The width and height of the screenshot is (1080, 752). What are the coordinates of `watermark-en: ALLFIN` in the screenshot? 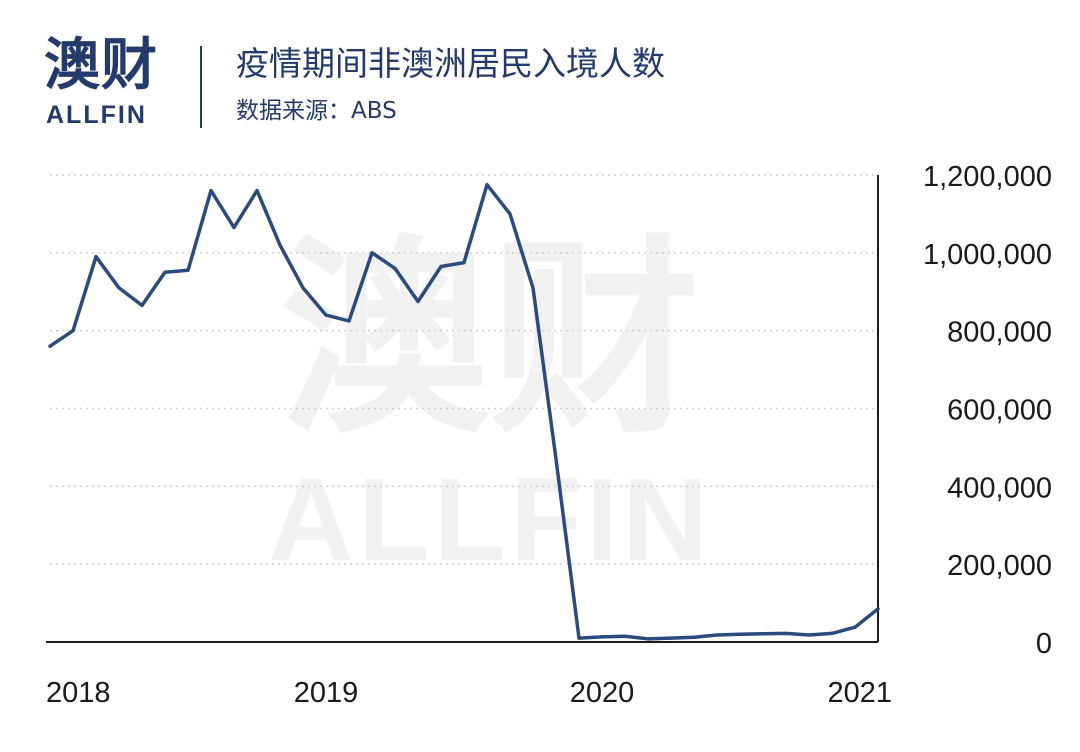 It's located at (489, 520).